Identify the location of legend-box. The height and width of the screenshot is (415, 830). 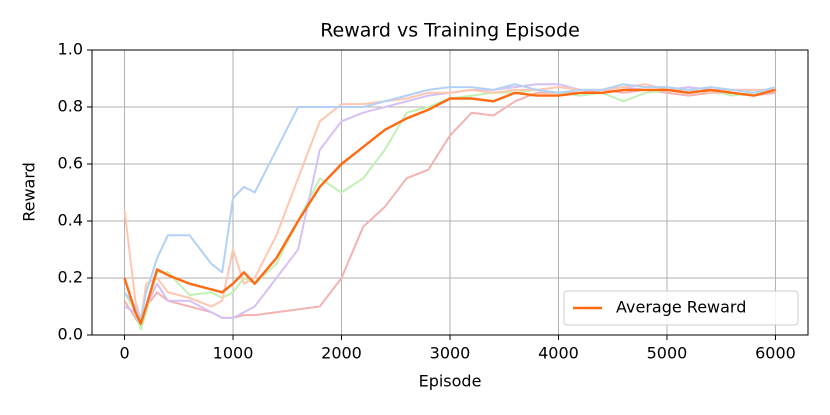
(681, 308).